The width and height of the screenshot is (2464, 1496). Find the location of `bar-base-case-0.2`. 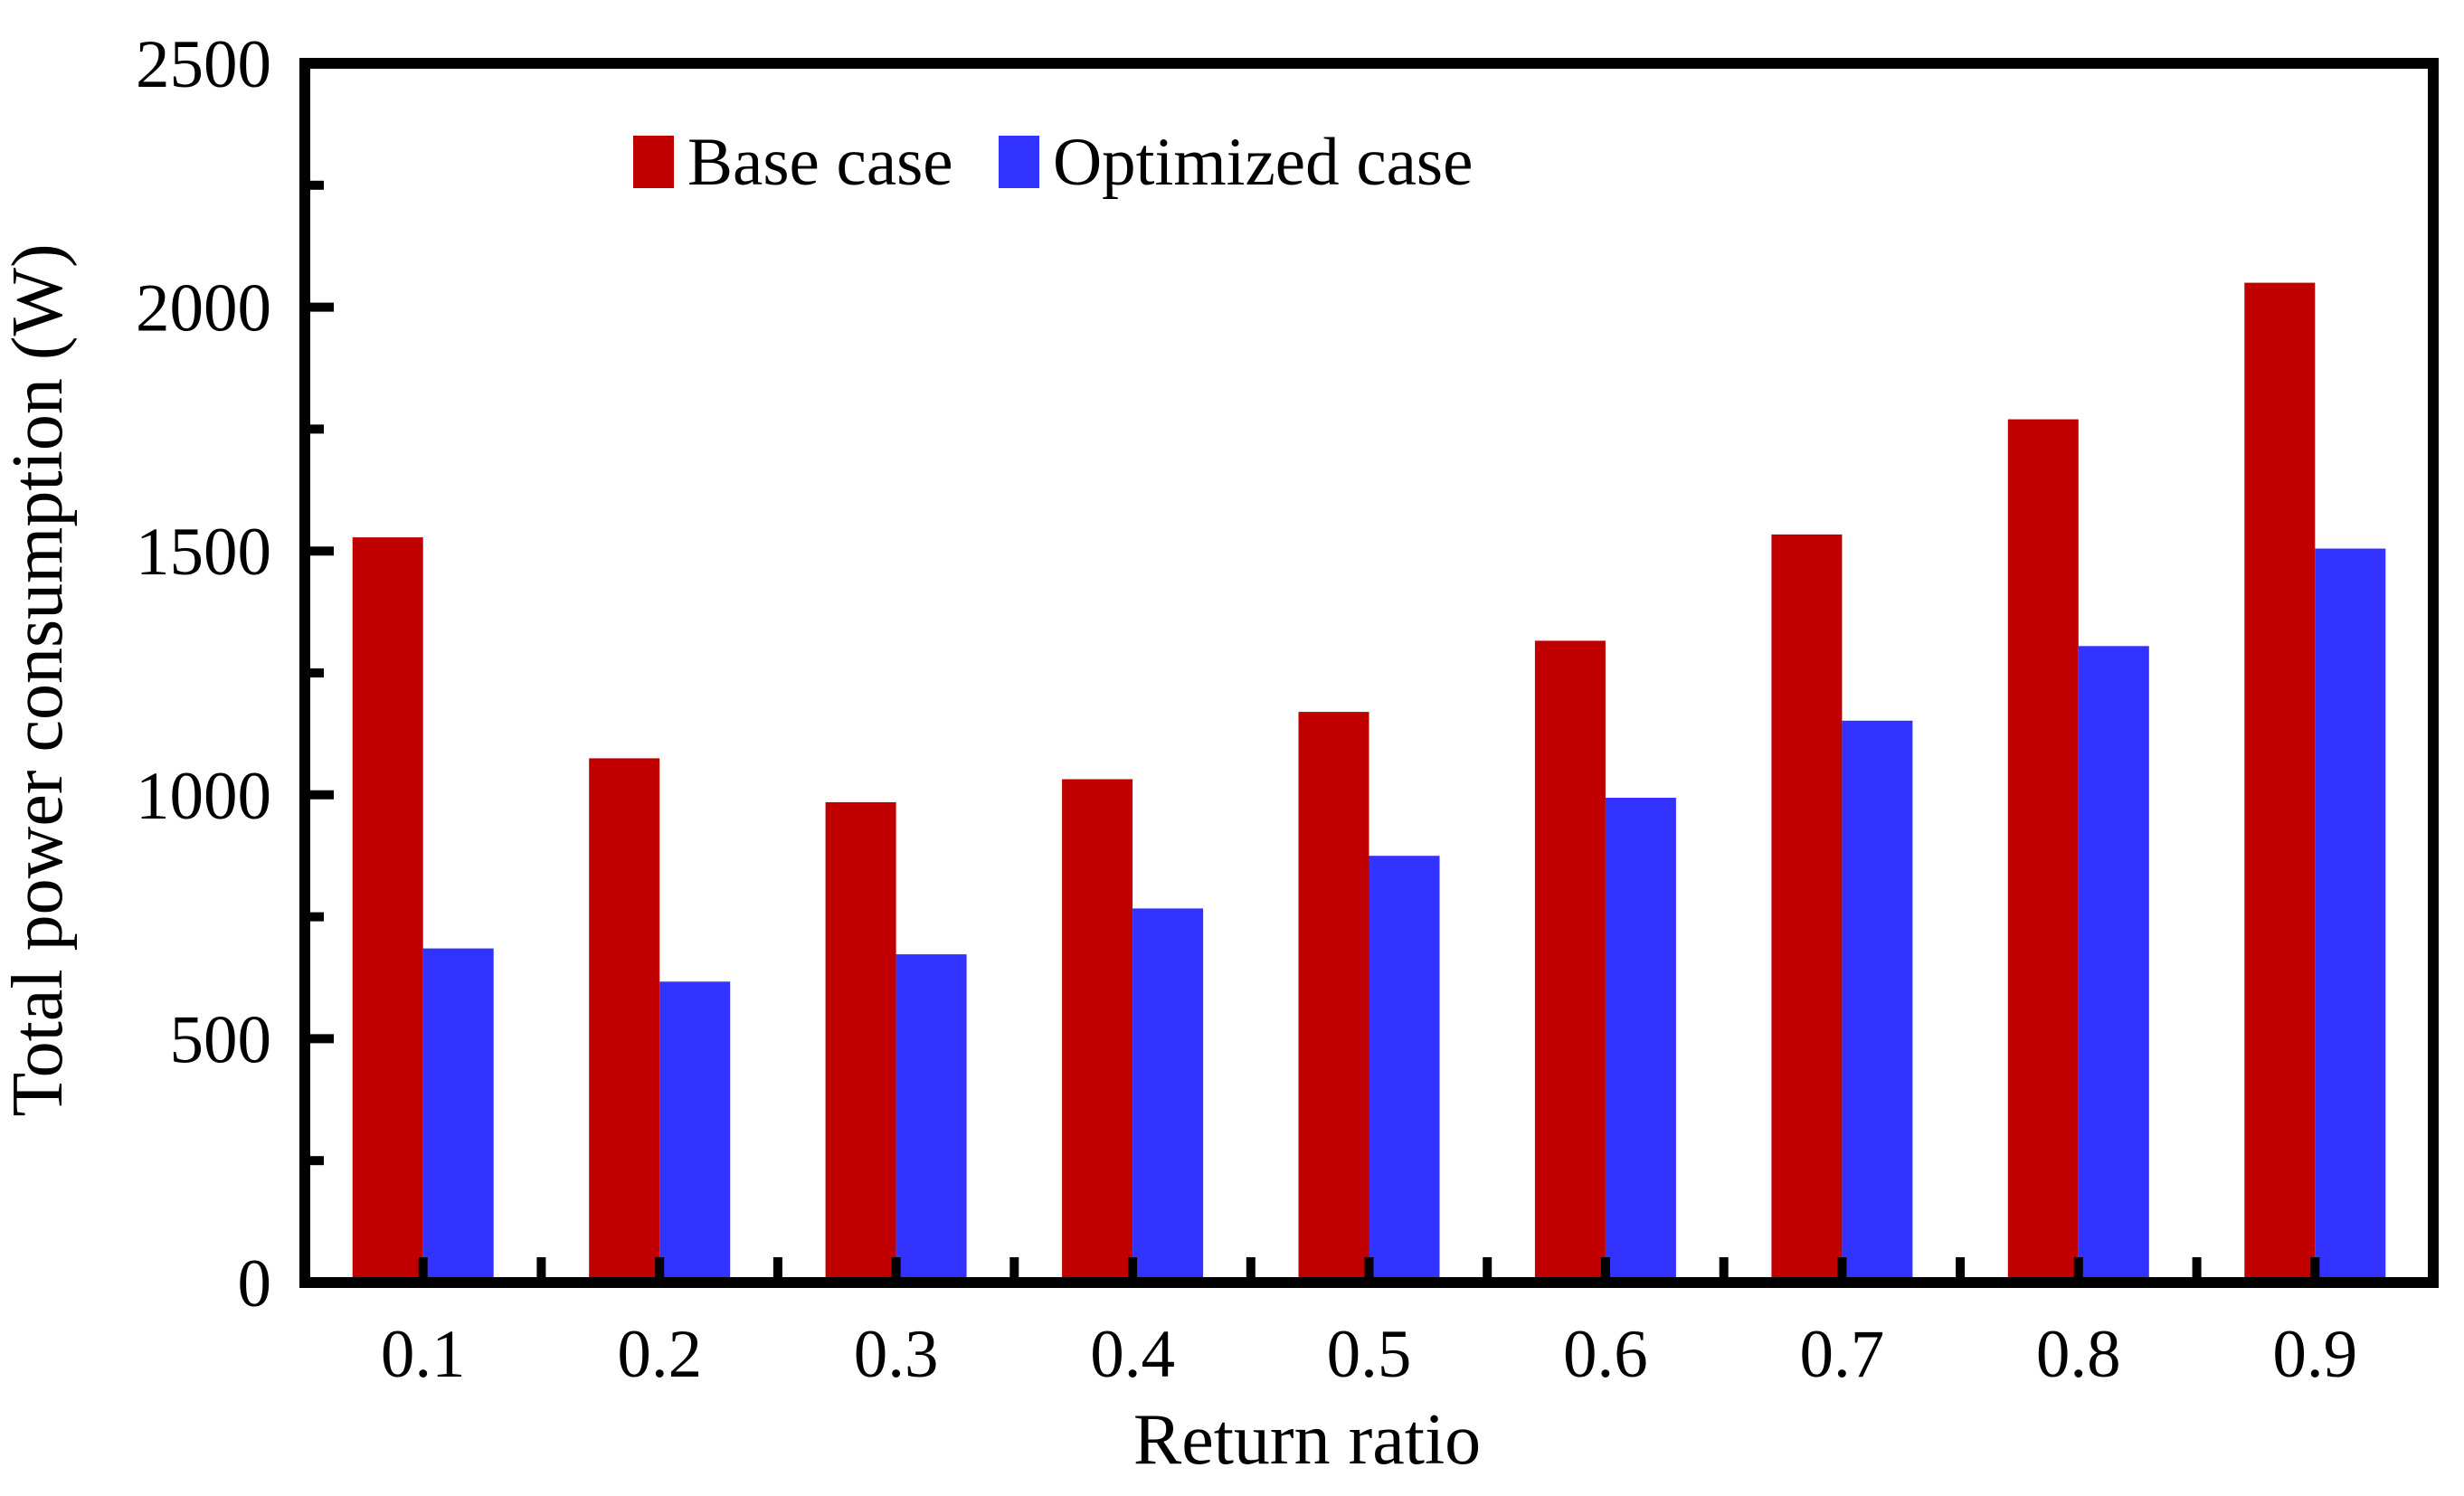

bar-base-case-0.2 is located at coordinates (625, 1021).